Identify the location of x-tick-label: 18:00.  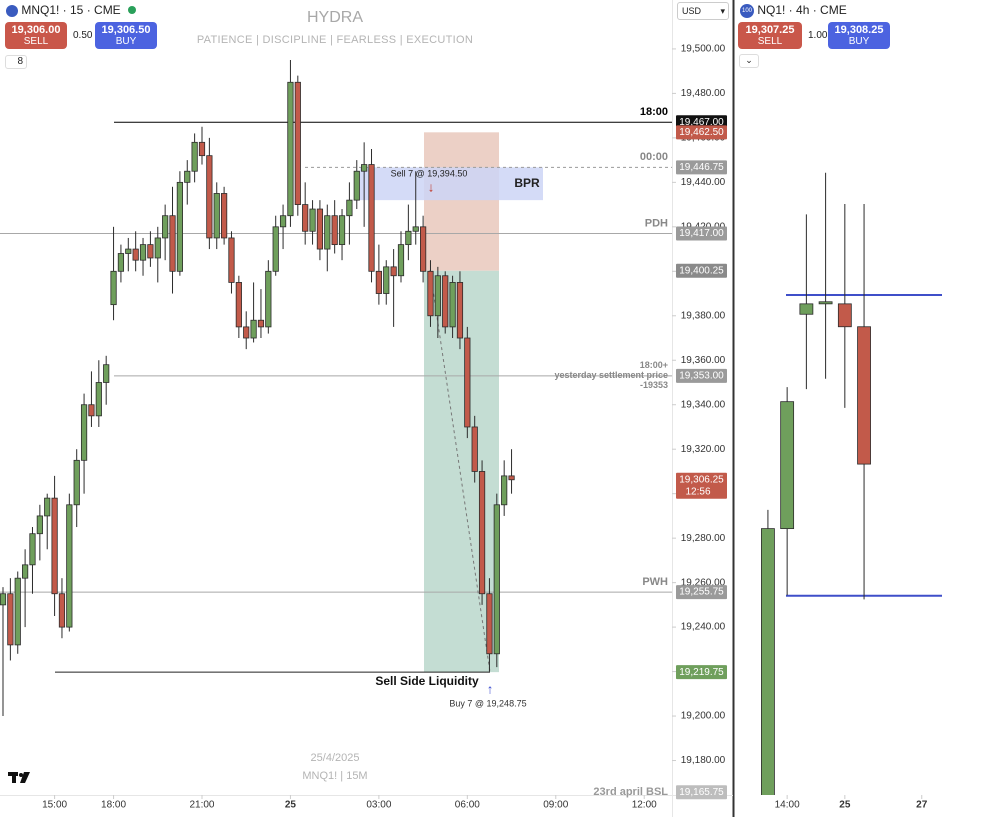
(113, 805).